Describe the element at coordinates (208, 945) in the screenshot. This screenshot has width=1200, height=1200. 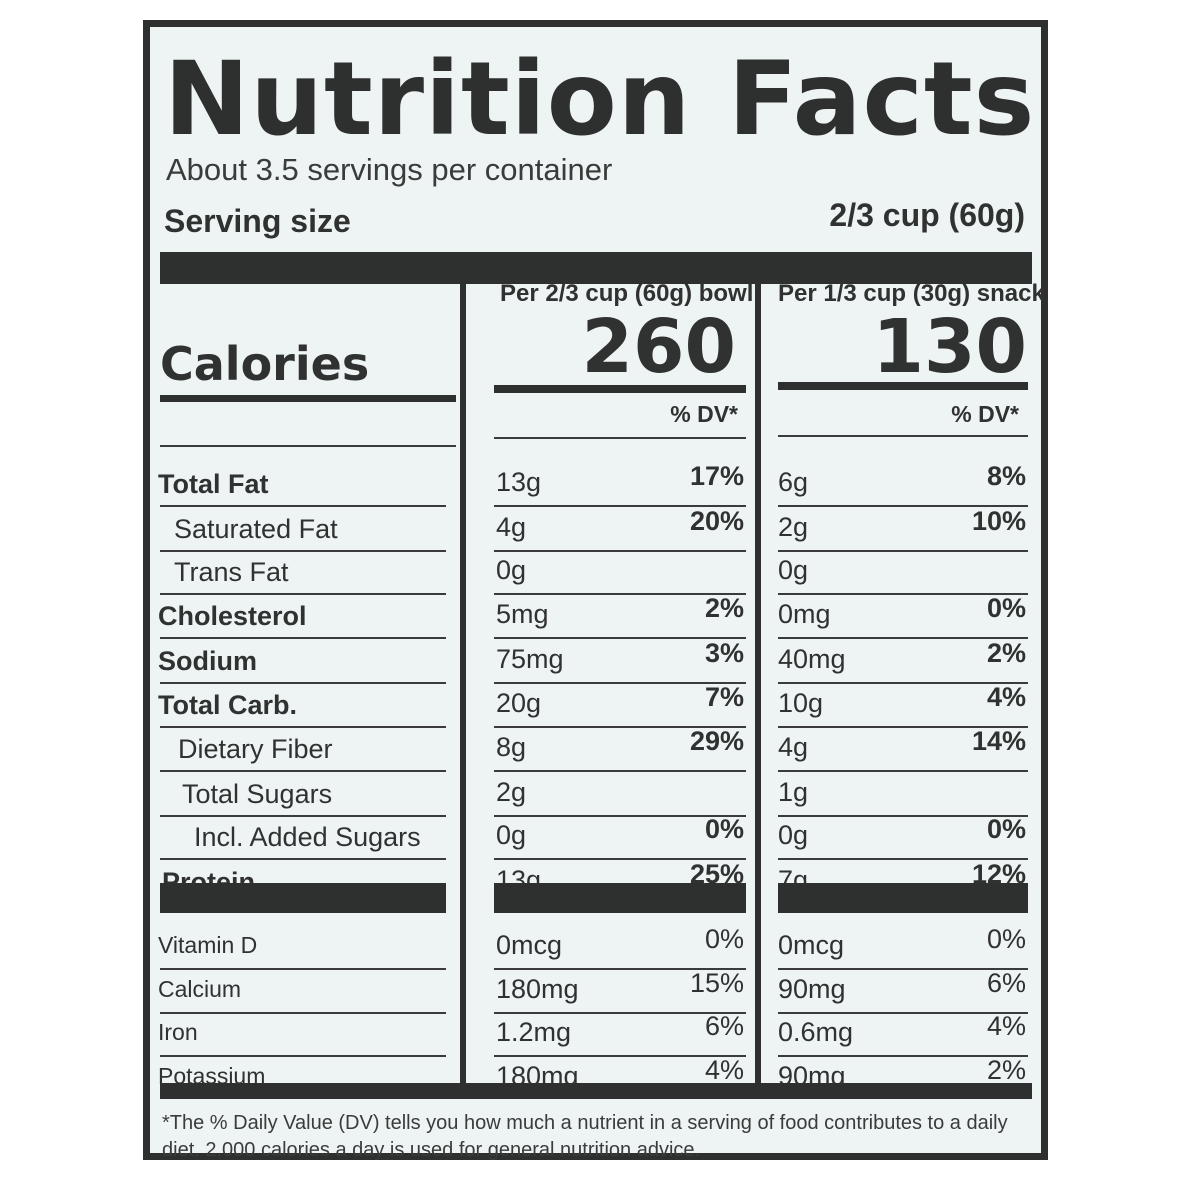
I see `nutrient-name: Vitamin D` at that location.